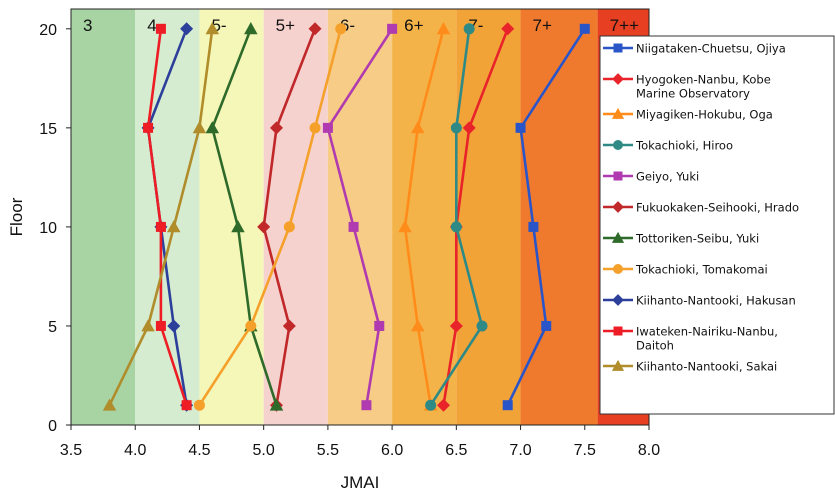  What do you see at coordinates (456, 450) in the screenshot?
I see `x-tick-label-6: 6.5` at bounding box center [456, 450].